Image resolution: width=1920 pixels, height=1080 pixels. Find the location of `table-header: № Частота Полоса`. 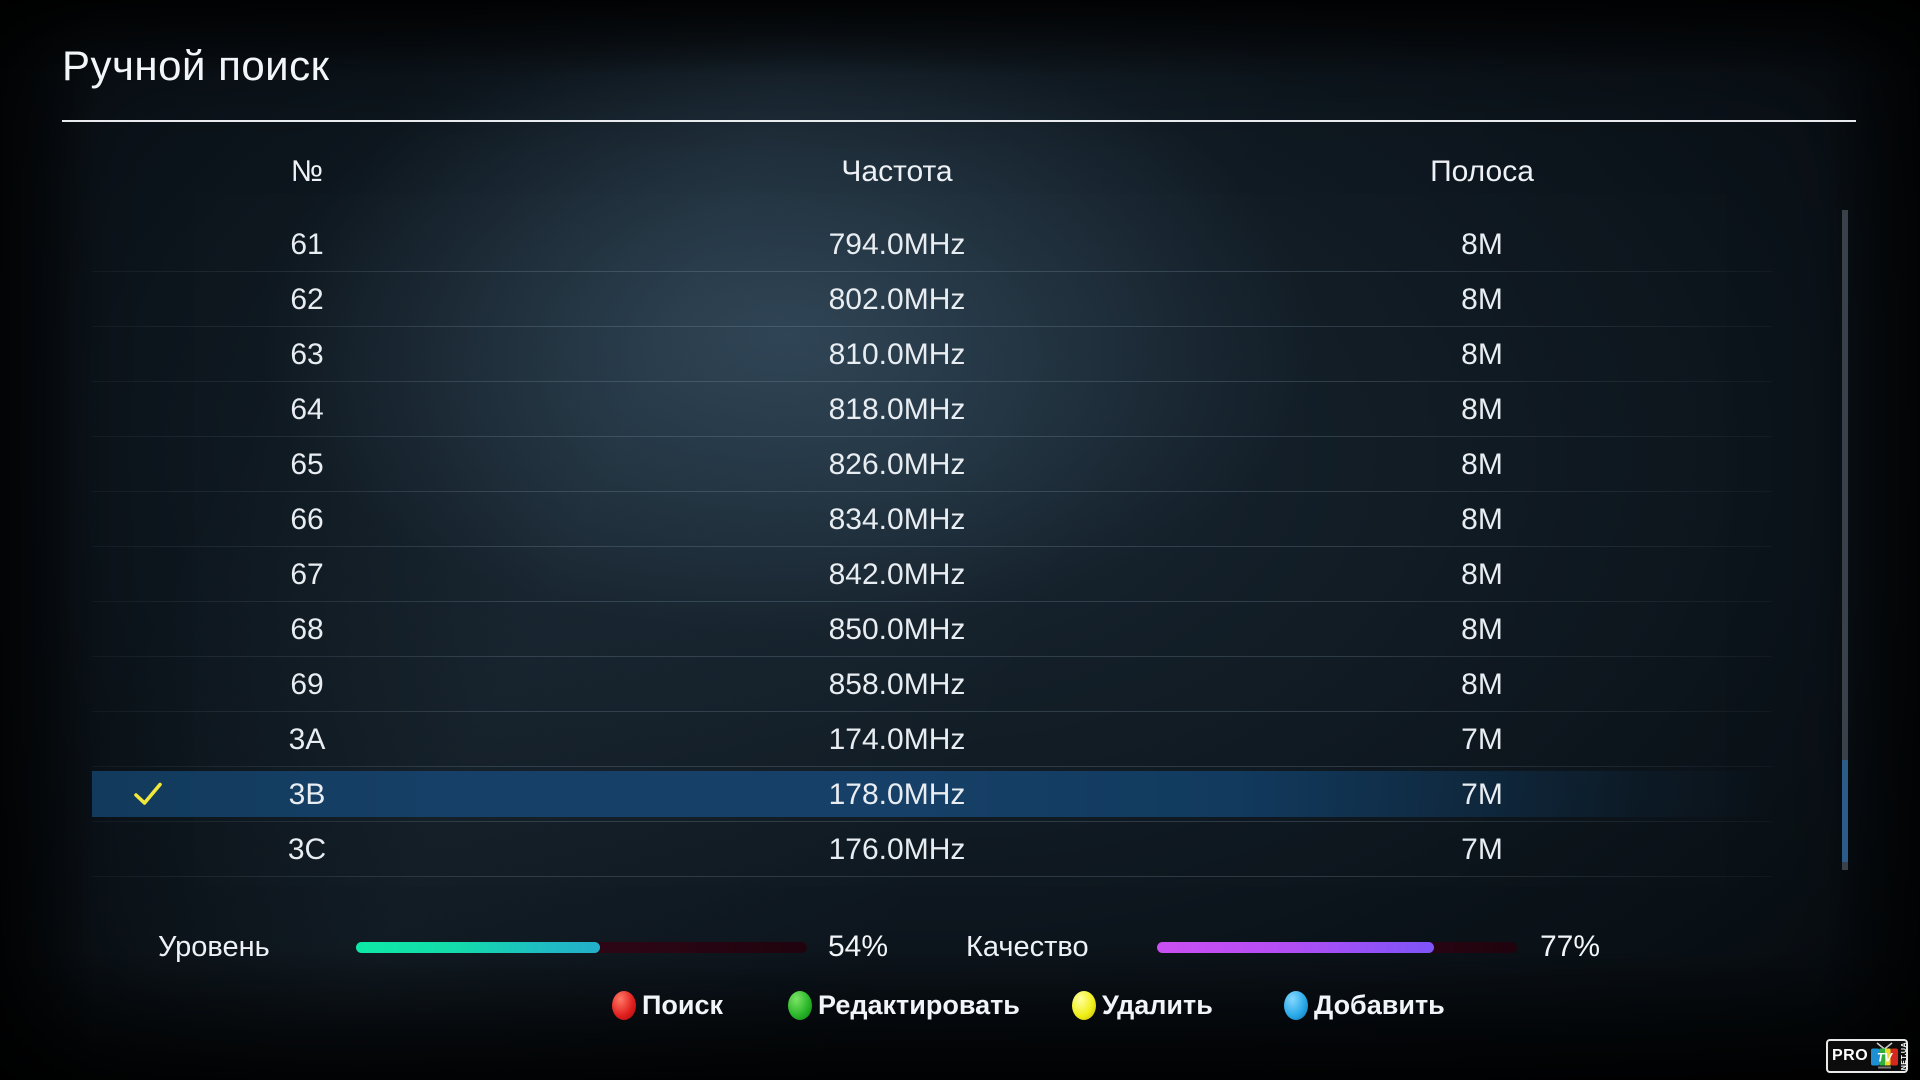

table-header: № Частота Полоса is located at coordinates (932, 172).